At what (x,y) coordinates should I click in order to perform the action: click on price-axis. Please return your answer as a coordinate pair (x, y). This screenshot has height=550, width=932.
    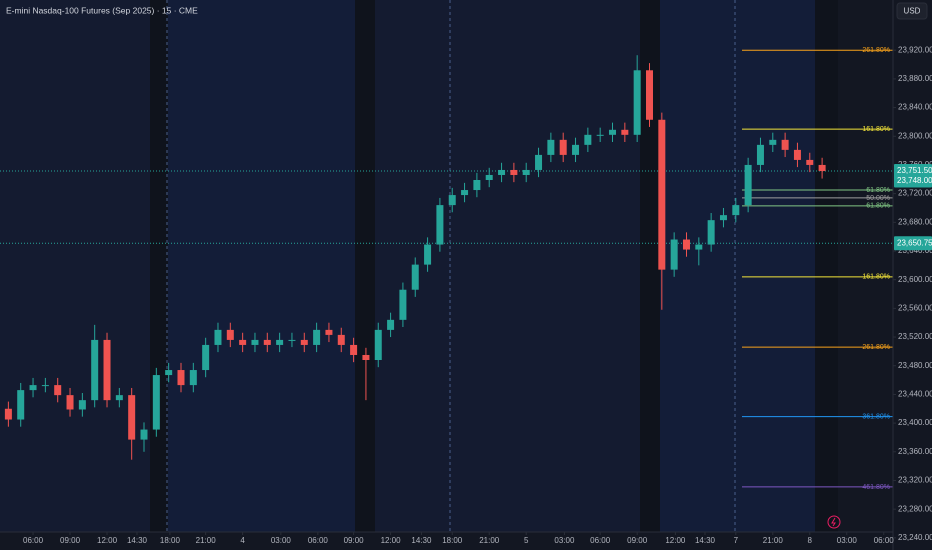
    Looking at the image, I should click on (912, 275).